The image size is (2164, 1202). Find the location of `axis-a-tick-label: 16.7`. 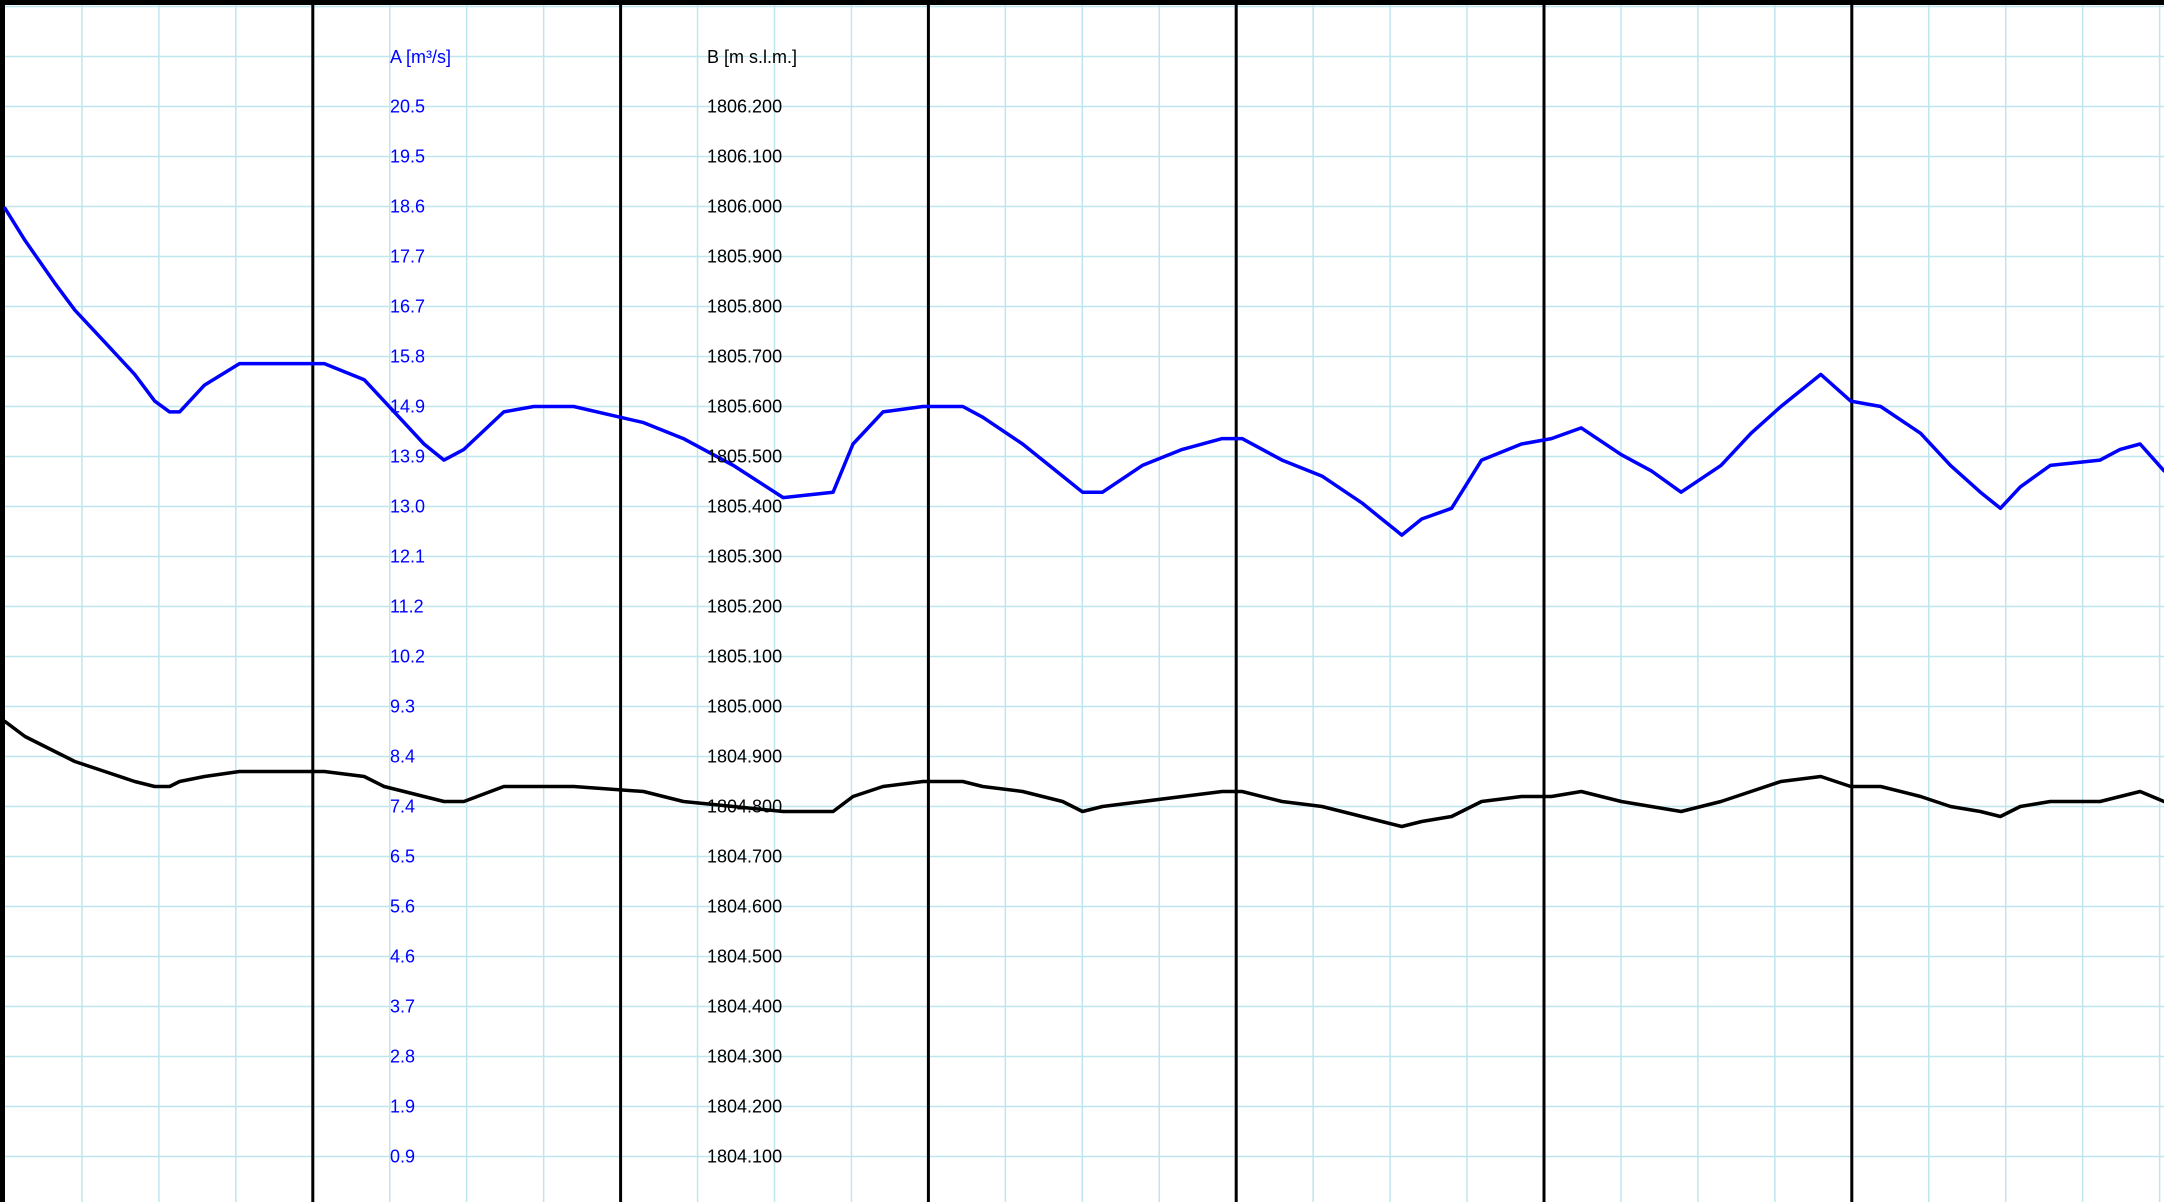

axis-a-tick-label: 16.7 is located at coordinates (407, 307).